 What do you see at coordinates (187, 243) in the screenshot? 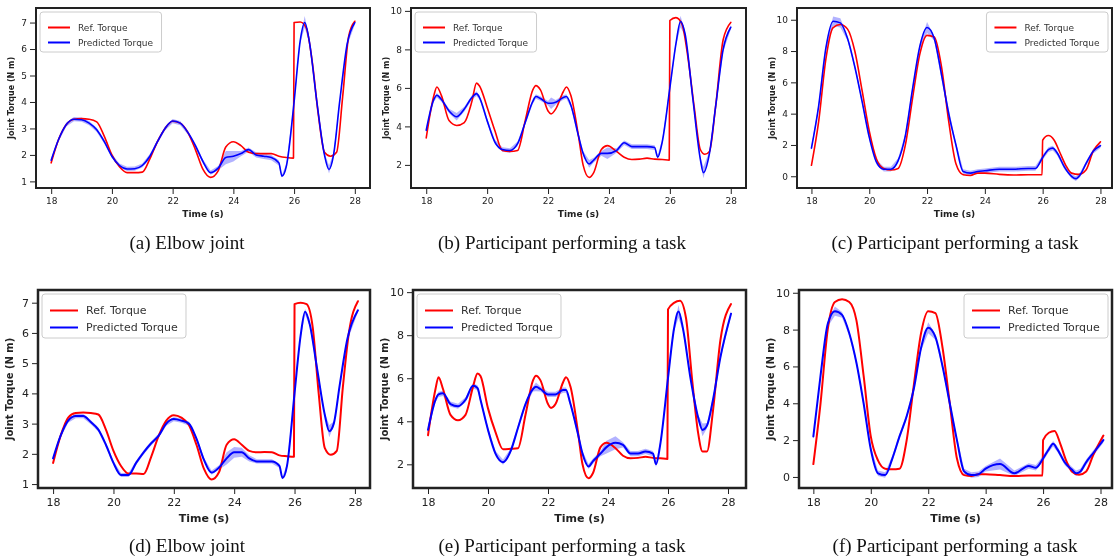
I see `text: (a) Elbow joint` at bounding box center [187, 243].